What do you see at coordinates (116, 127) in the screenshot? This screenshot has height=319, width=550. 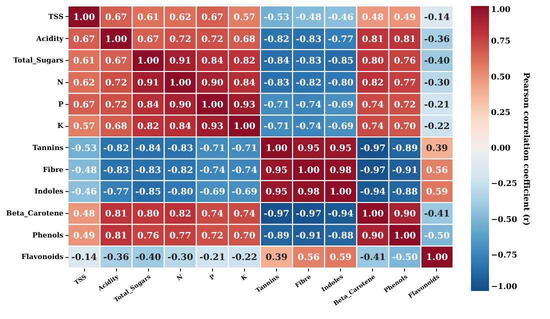 I see `data-label: 0.68` at bounding box center [116, 127].